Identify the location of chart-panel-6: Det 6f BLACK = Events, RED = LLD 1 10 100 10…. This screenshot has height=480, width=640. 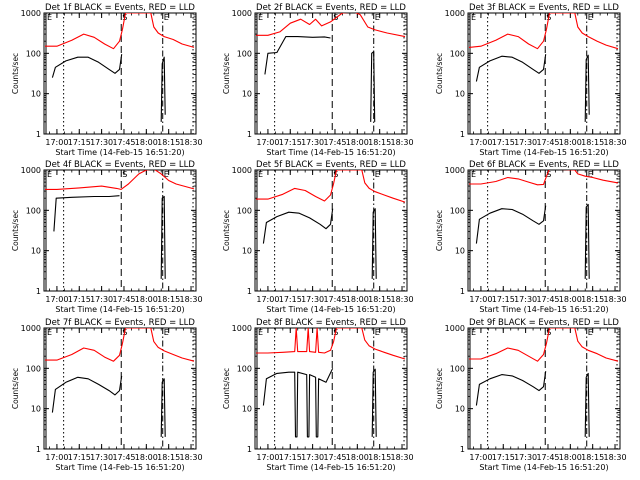
(531, 237).